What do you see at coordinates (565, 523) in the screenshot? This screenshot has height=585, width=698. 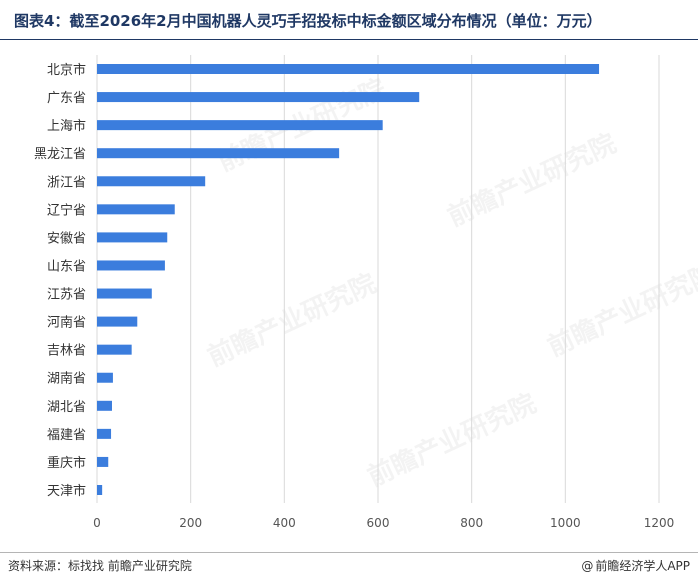 I see `x-tick-label: 1000` at bounding box center [565, 523].